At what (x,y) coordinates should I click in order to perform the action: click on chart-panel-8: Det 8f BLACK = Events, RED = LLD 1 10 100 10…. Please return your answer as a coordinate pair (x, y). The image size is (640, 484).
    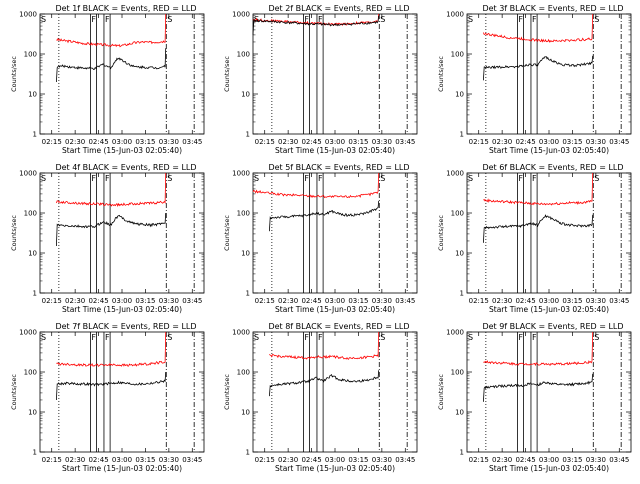
    Looking at the image, I should click on (320, 397).